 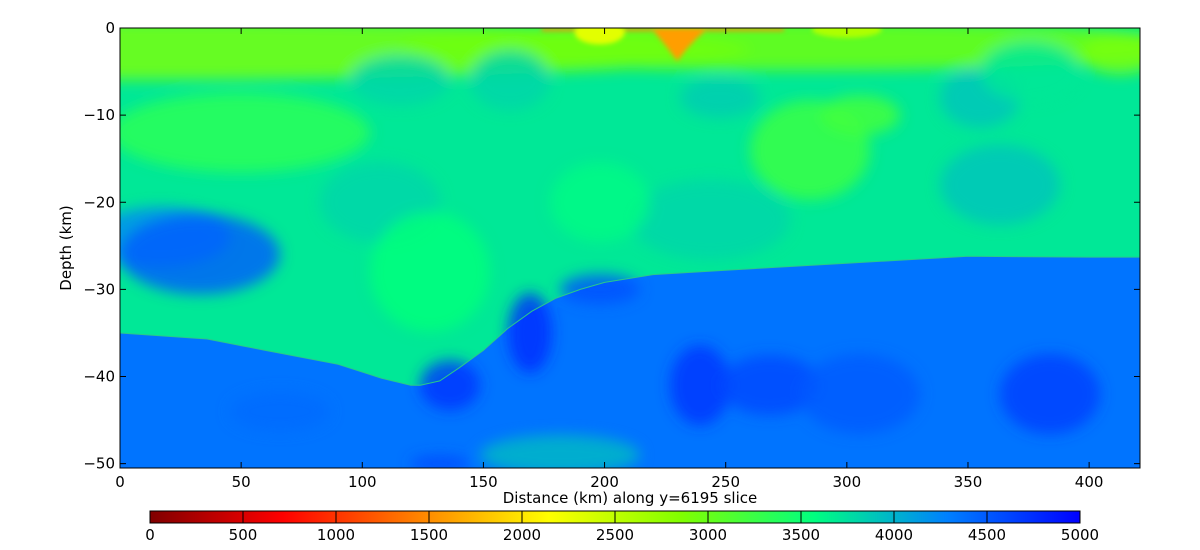 What do you see at coordinates (615, 535) in the screenshot?
I see `colorbar-tick-label: 2500` at bounding box center [615, 535].